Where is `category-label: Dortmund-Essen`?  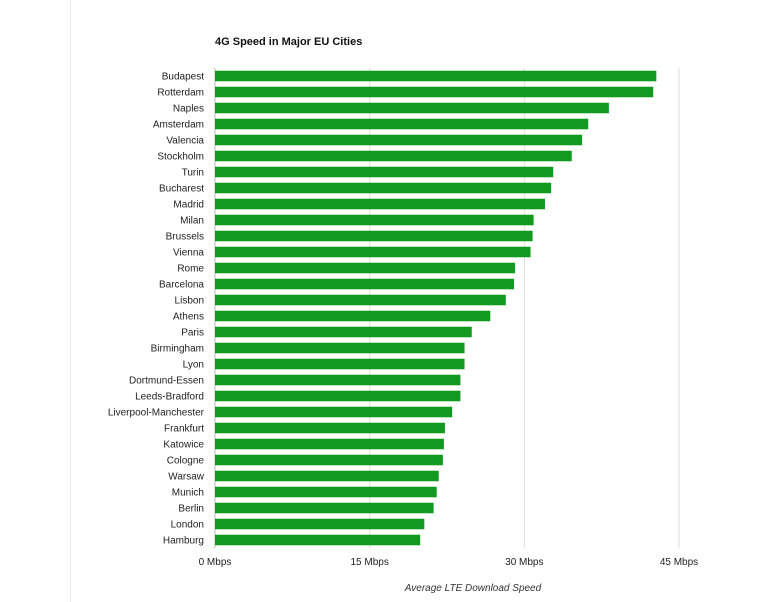 category-label: Dortmund-Essen is located at coordinates (166, 381).